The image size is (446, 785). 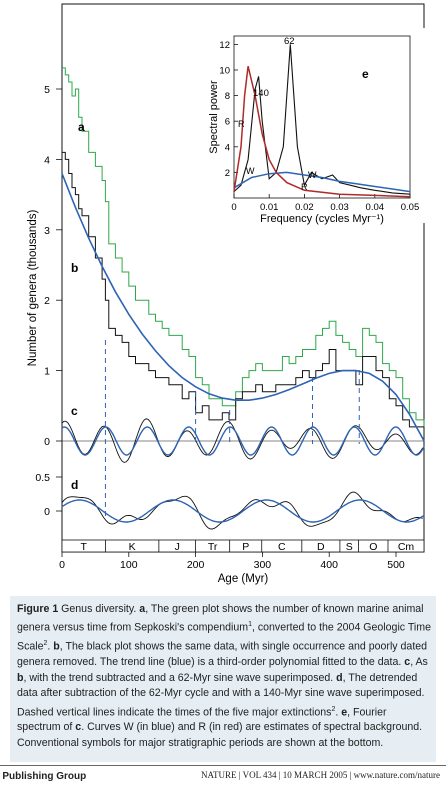 I want to click on inset-curves, so click(x=322, y=121).